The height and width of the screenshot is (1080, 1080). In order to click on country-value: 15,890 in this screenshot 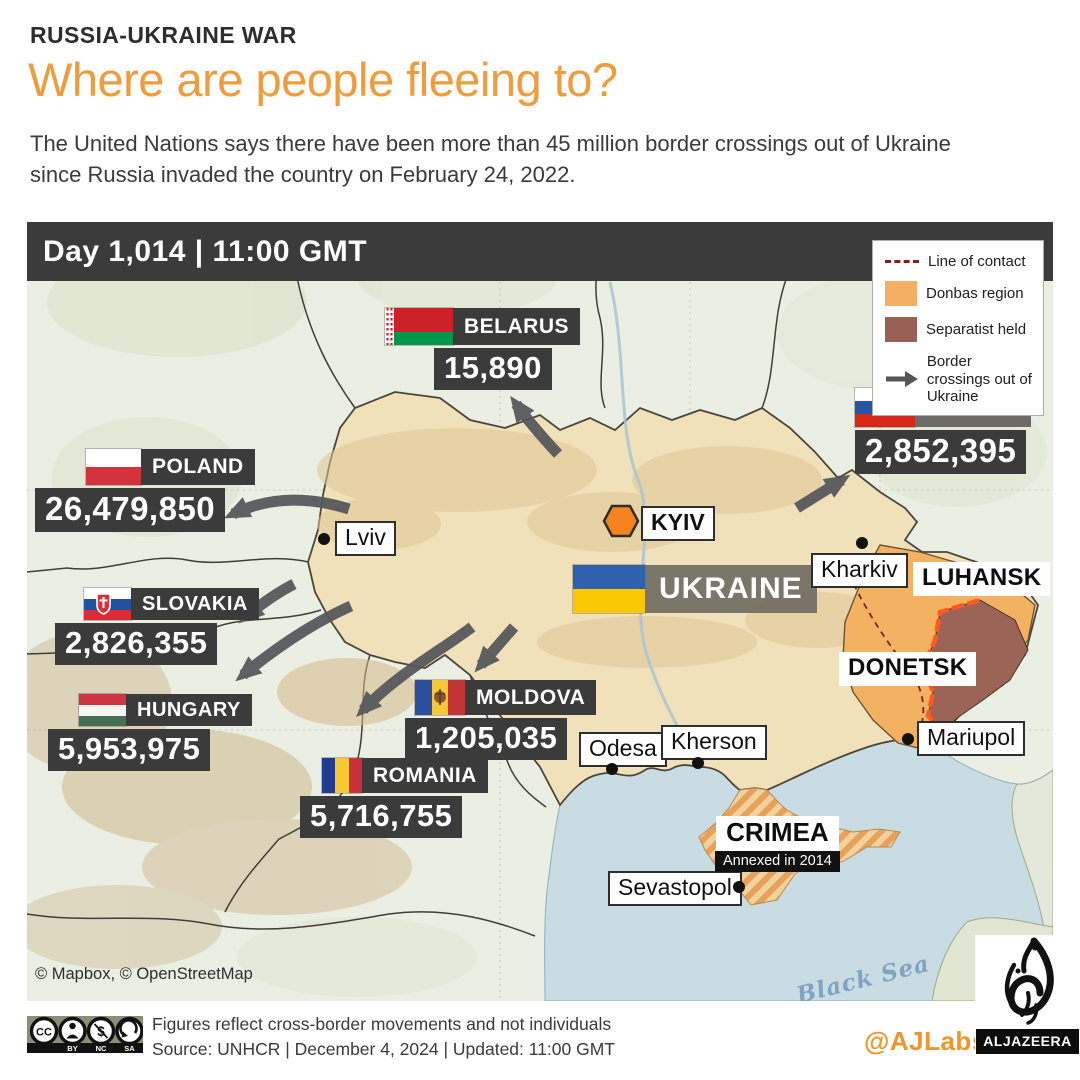, I will do `click(493, 369)`.